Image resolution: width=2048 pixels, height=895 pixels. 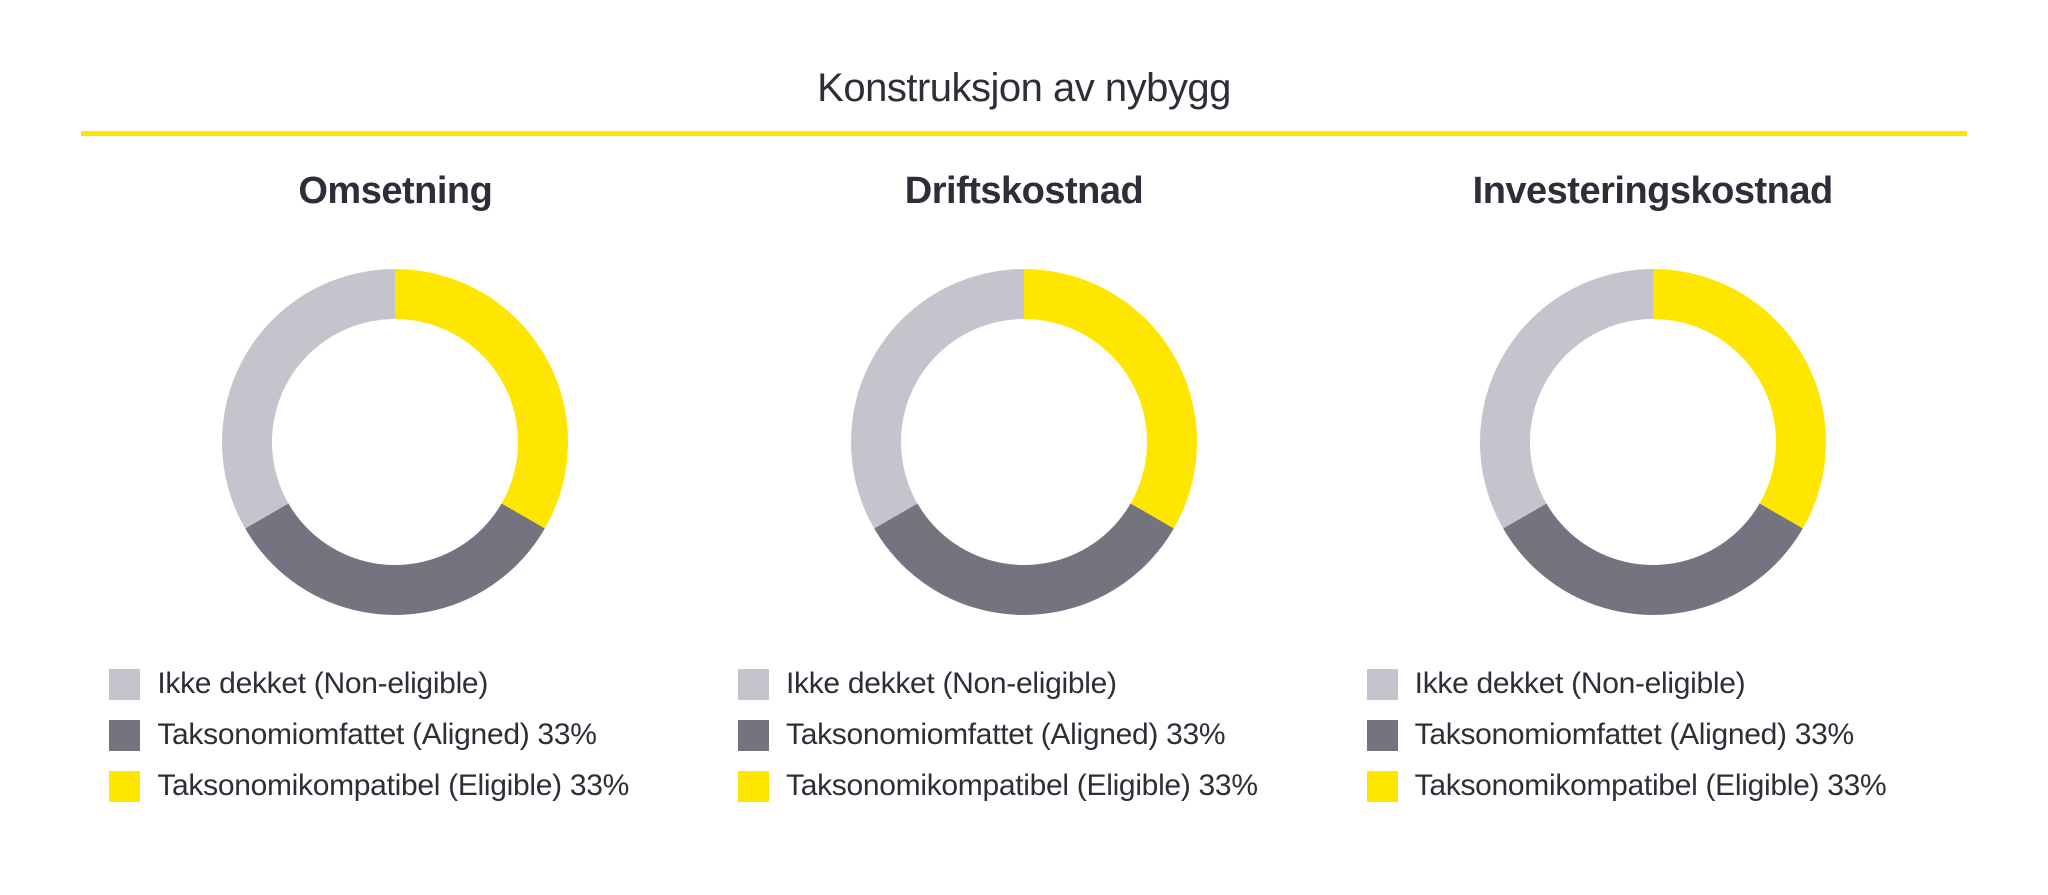 I want to click on accent-divider-line, so click(x=1024, y=133).